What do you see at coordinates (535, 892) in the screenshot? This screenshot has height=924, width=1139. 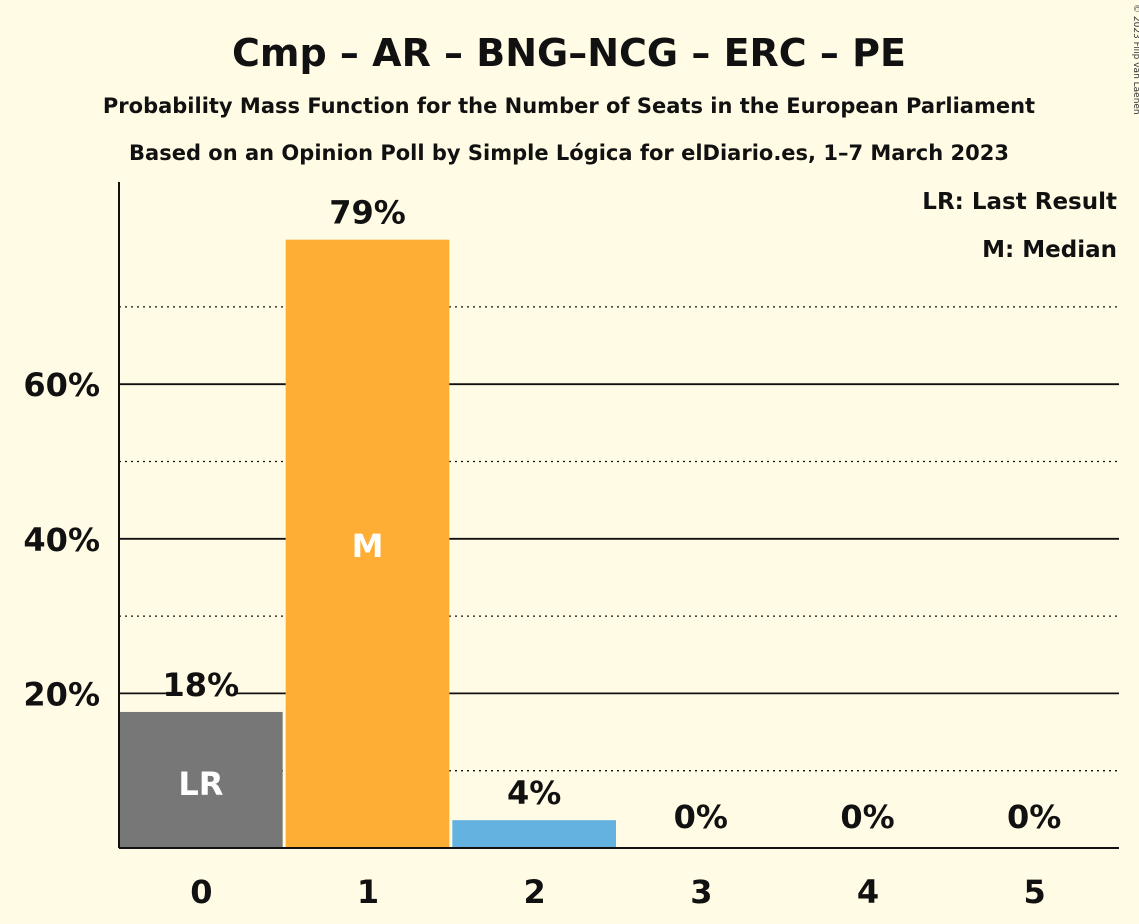 I see `x-tick-label: 2` at bounding box center [535, 892].